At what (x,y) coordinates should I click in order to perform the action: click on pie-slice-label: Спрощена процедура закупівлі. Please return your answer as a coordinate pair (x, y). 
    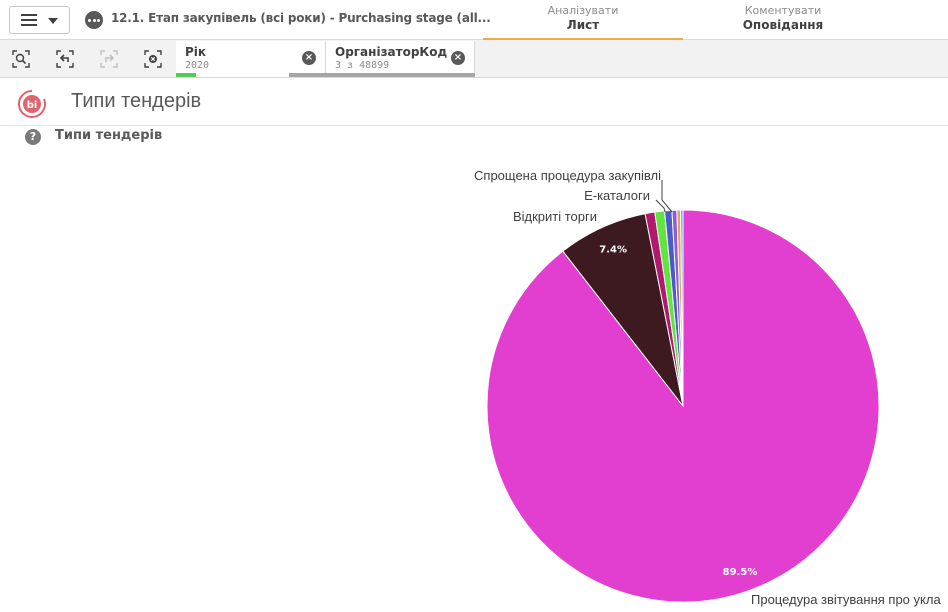
    Looking at the image, I should click on (567, 175).